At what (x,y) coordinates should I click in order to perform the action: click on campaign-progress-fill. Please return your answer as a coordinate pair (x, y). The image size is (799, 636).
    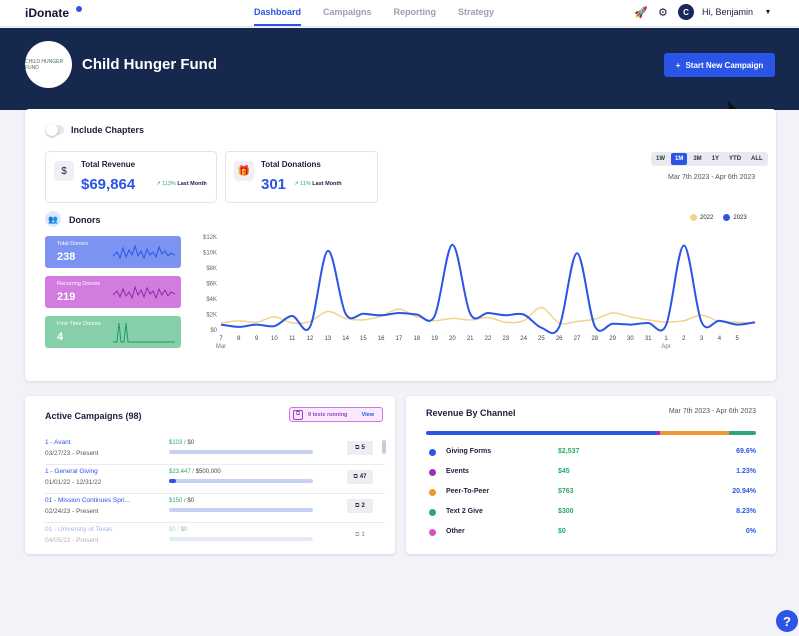
    Looking at the image, I should click on (172, 481).